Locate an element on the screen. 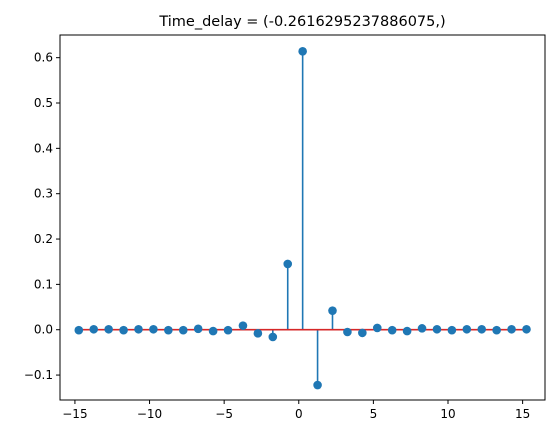 This screenshot has width=559, height=435. y-tick-label: 0.2 is located at coordinates (43, 239).